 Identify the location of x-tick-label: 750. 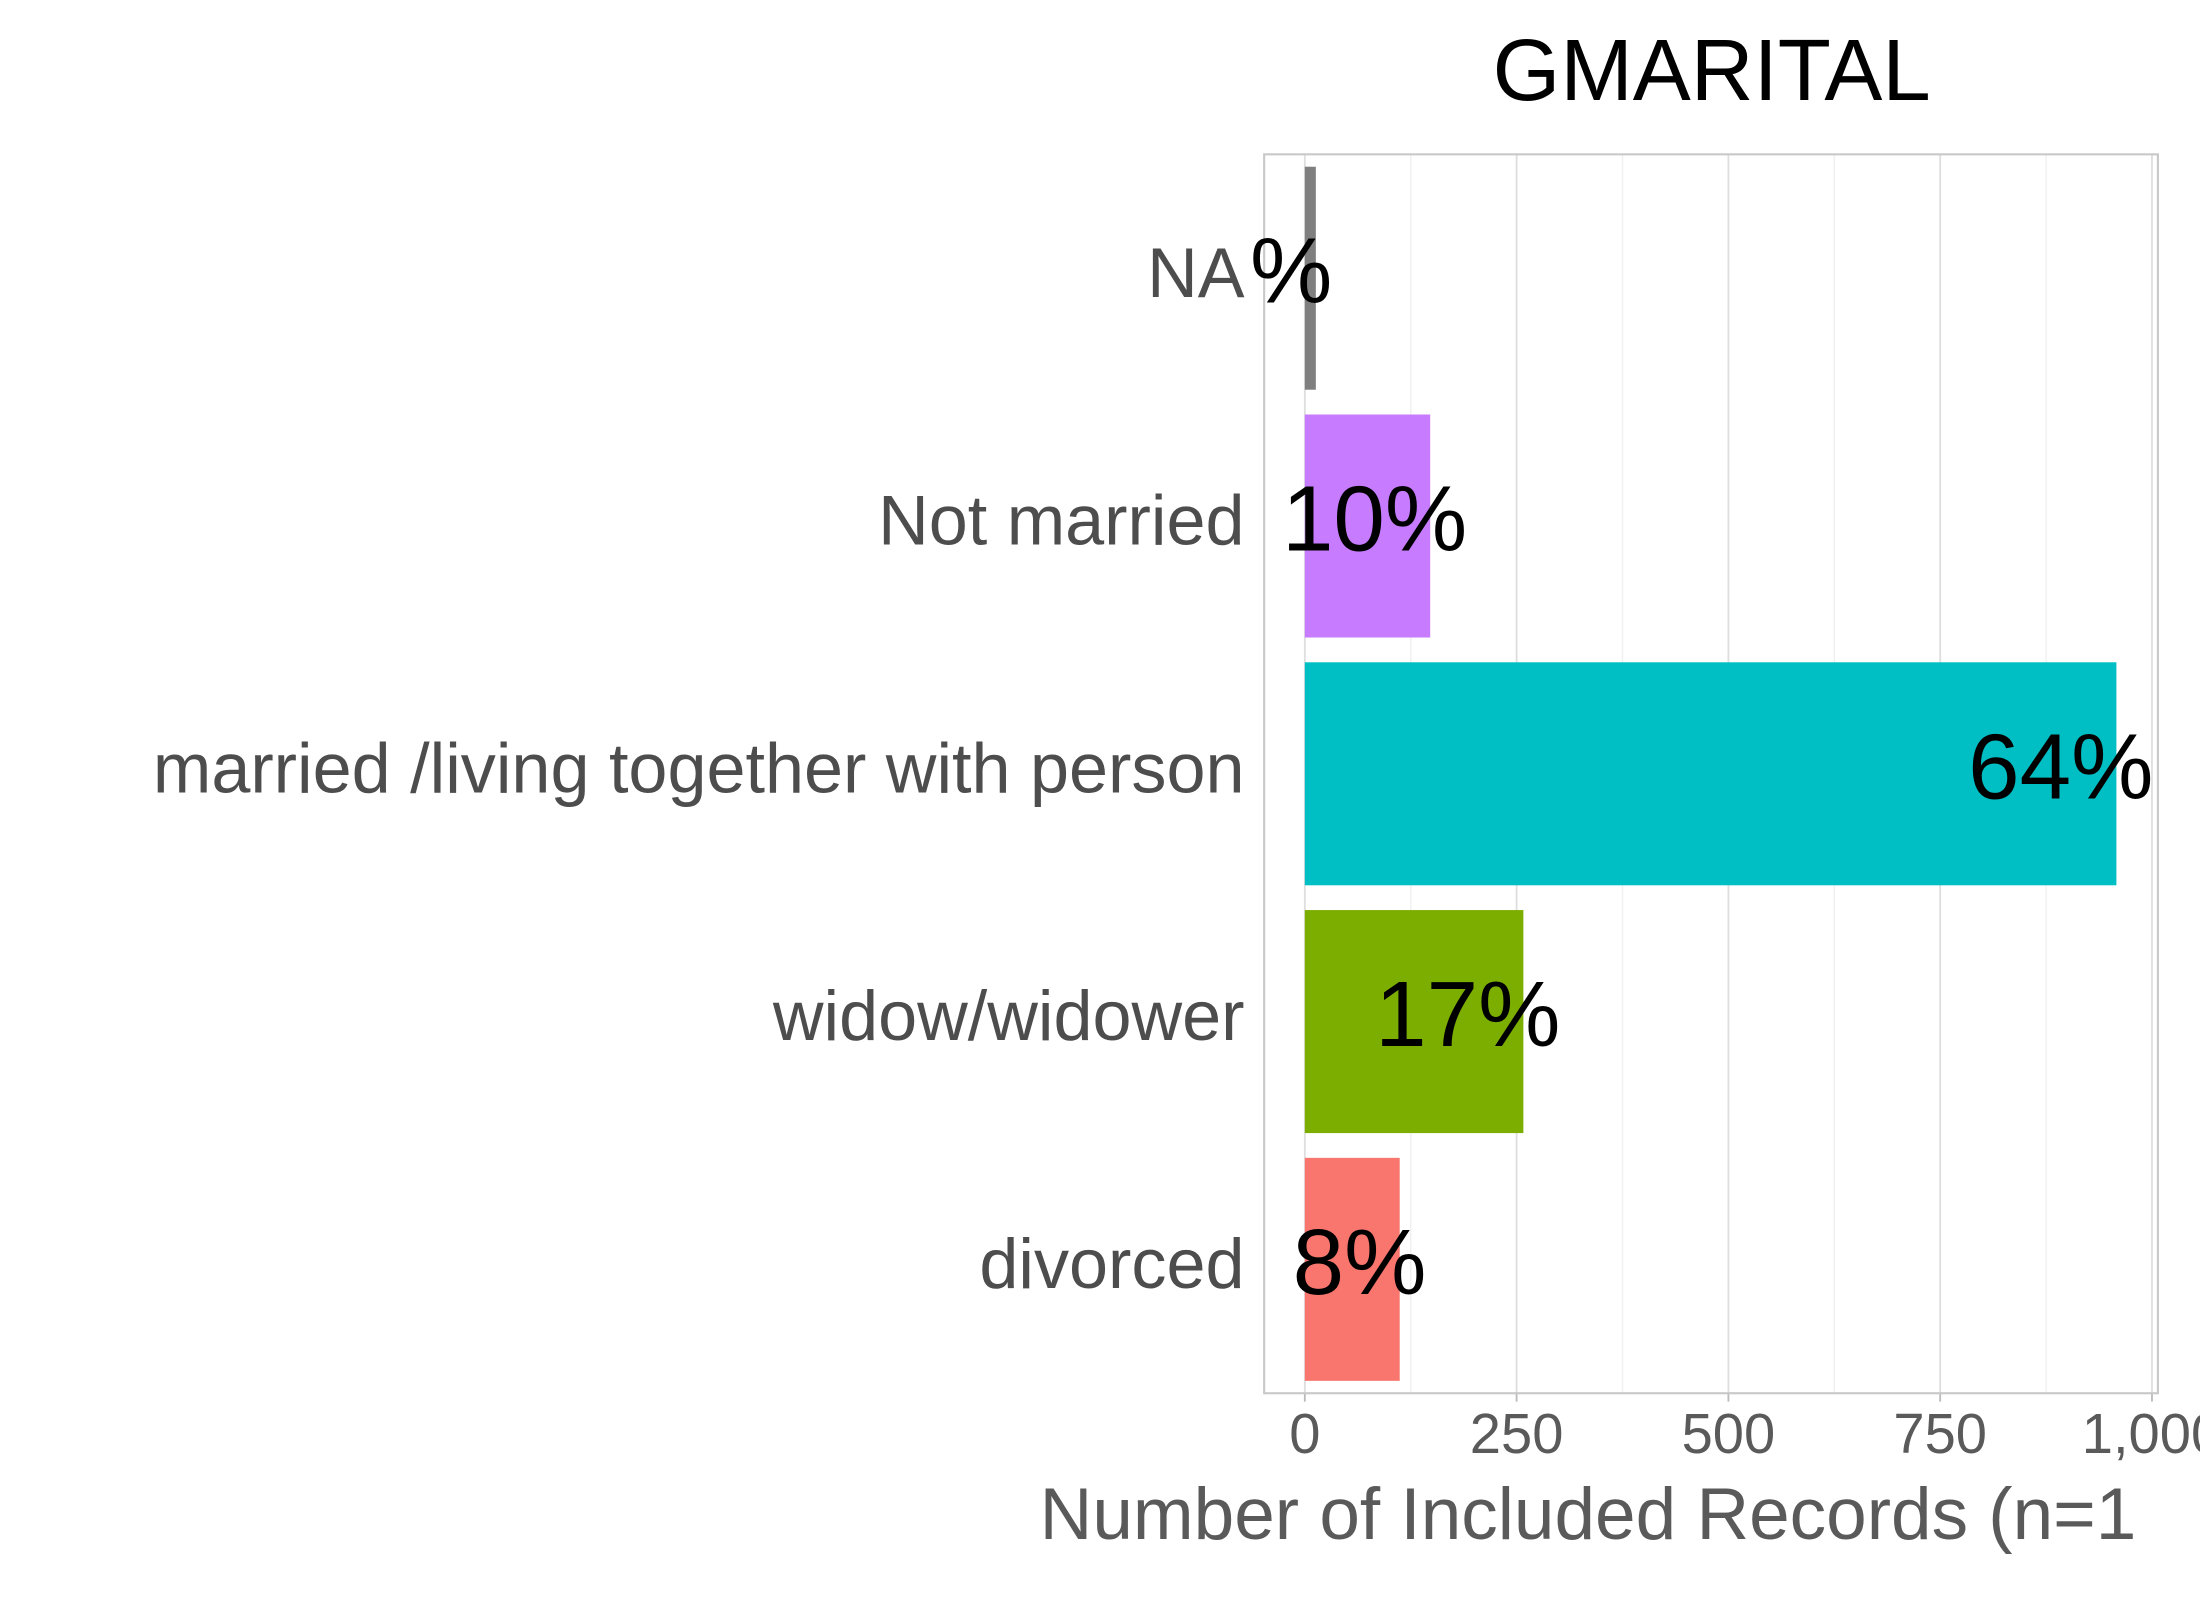
(1940, 1433).